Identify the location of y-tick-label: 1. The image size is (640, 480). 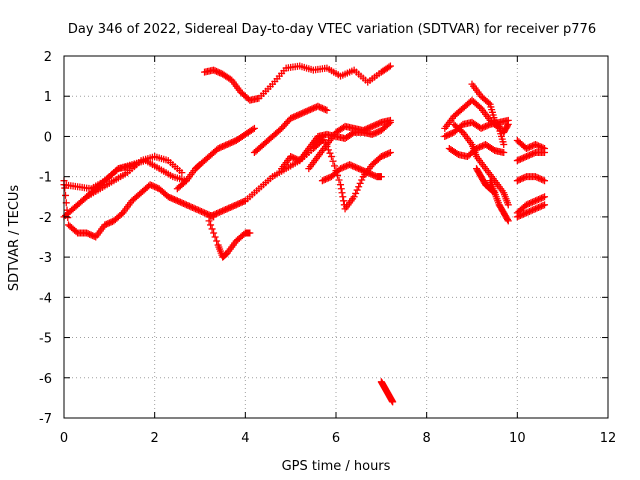
(48, 97).